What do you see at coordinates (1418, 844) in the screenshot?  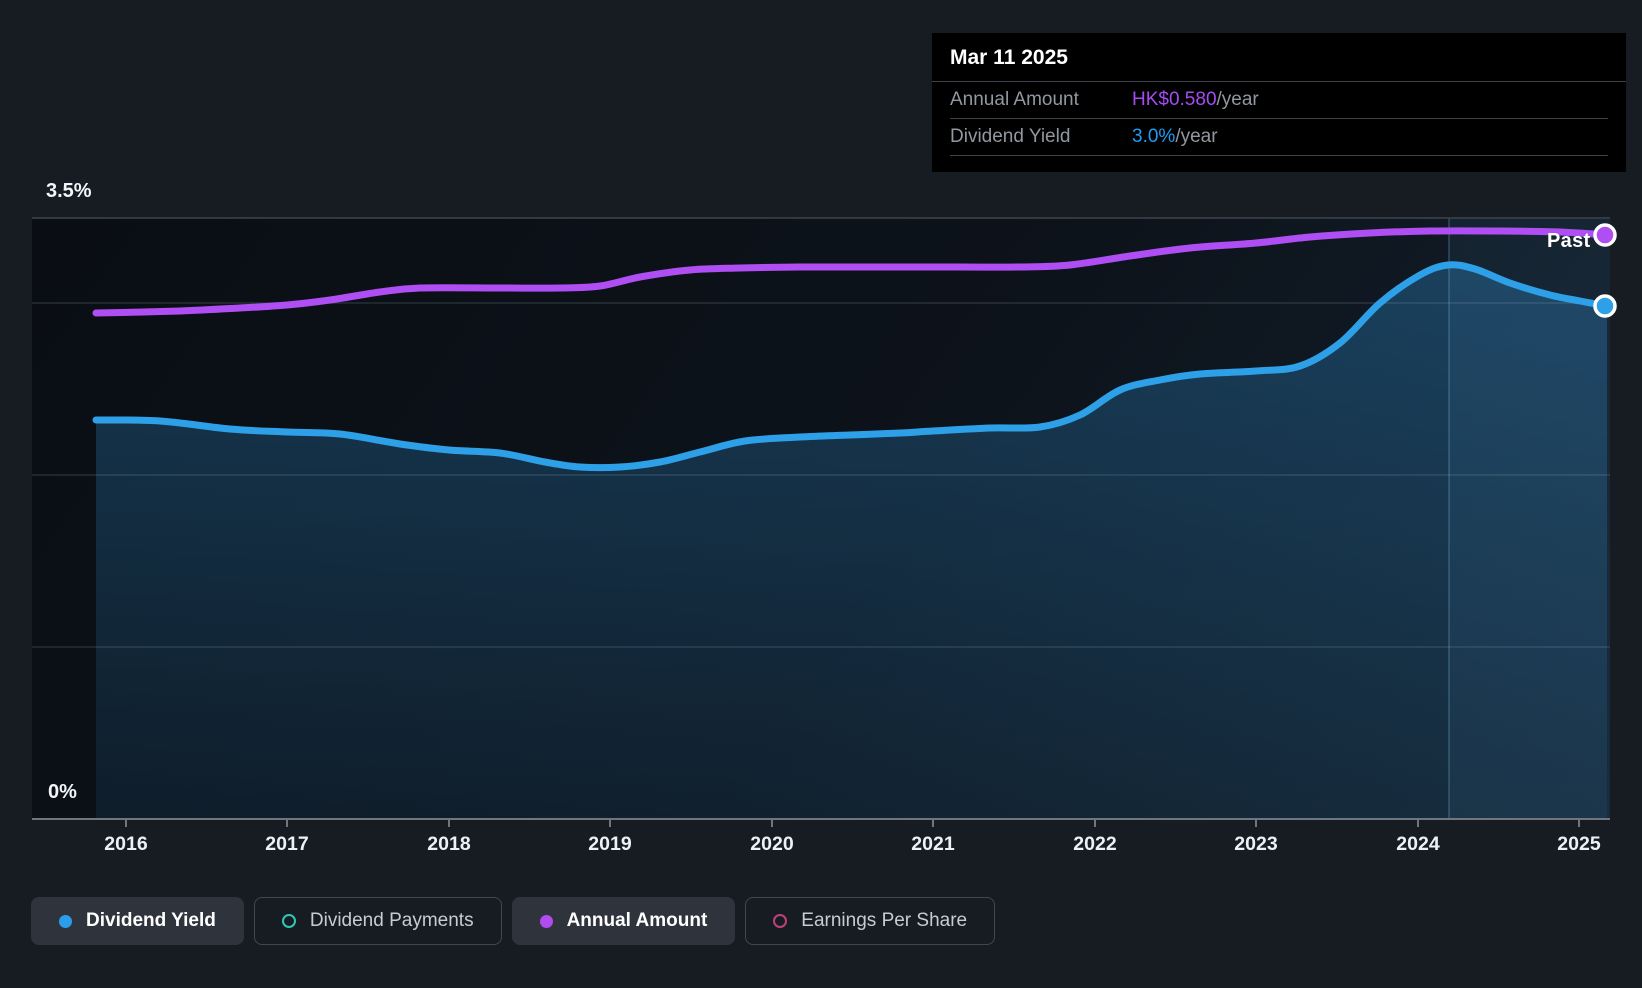 I see `x-axis-label-2024: 2024` at bounding box center [1418, 844].